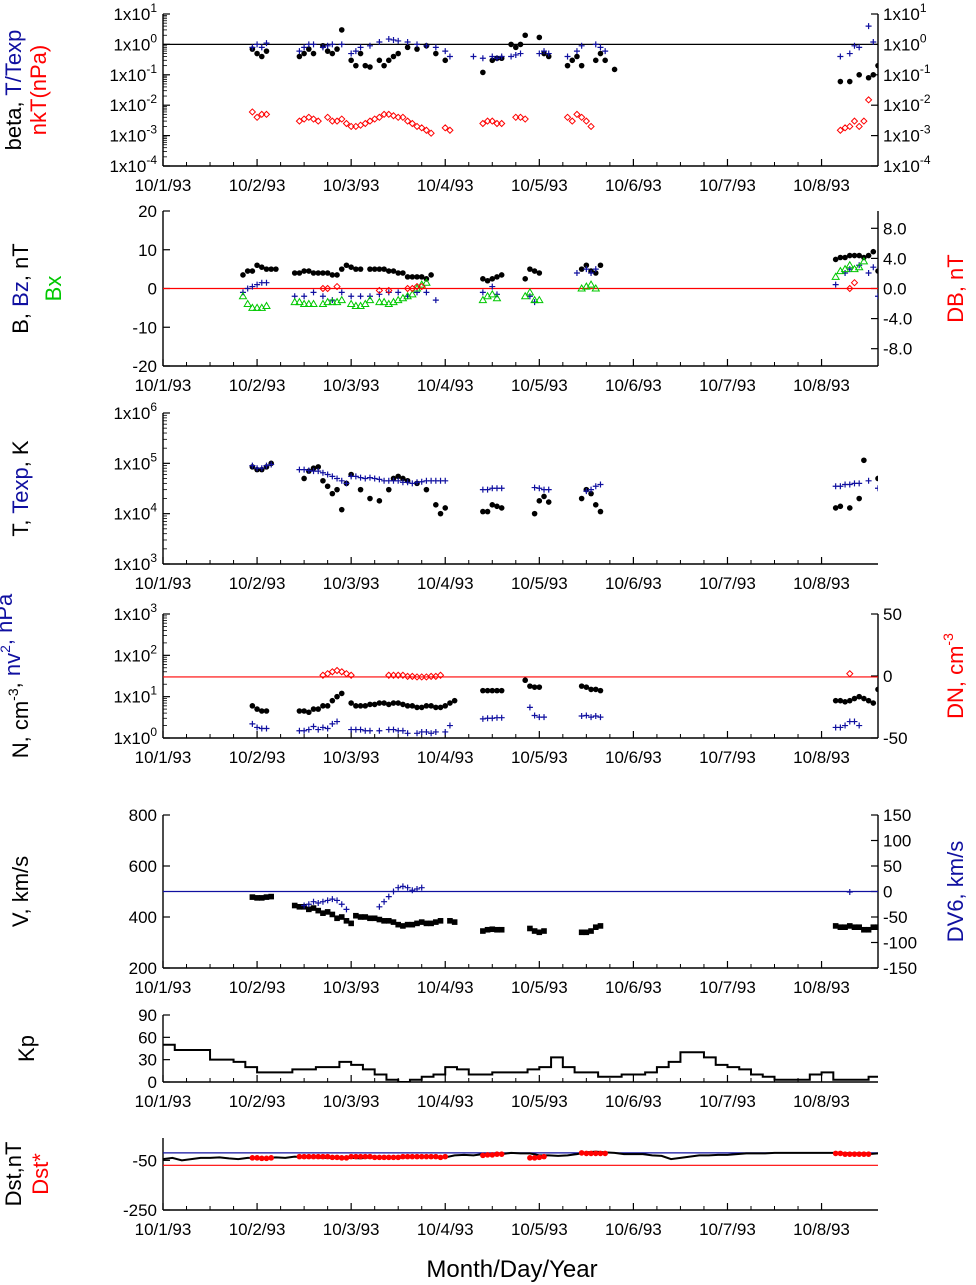  Describe the element at coordinates (539, 757) in the screenshot. I see `x-tick-label: 10/5/93` at that location.